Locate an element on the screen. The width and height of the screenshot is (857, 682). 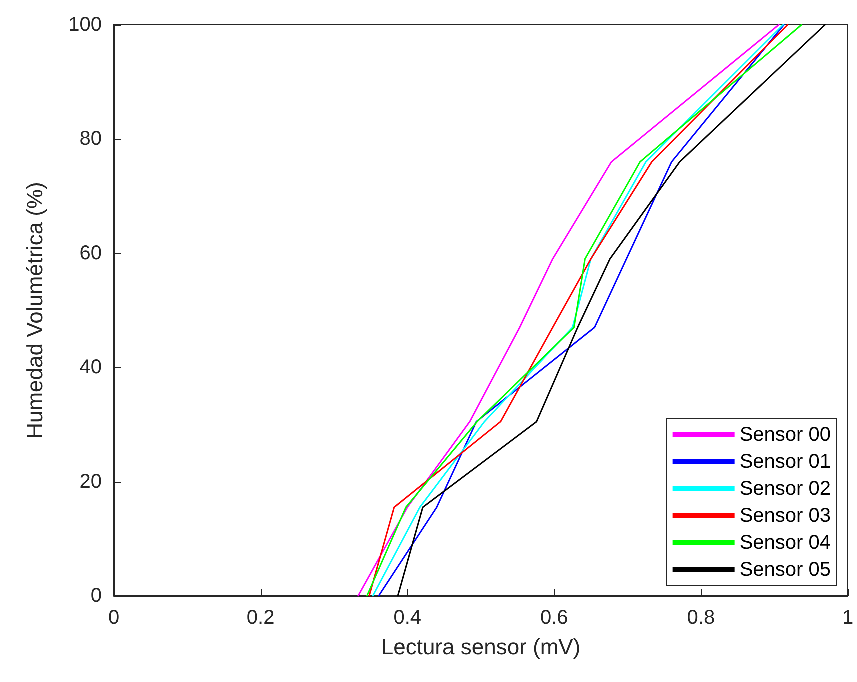
legend-label: Sensor 00 is located at coordinates (785, 435).